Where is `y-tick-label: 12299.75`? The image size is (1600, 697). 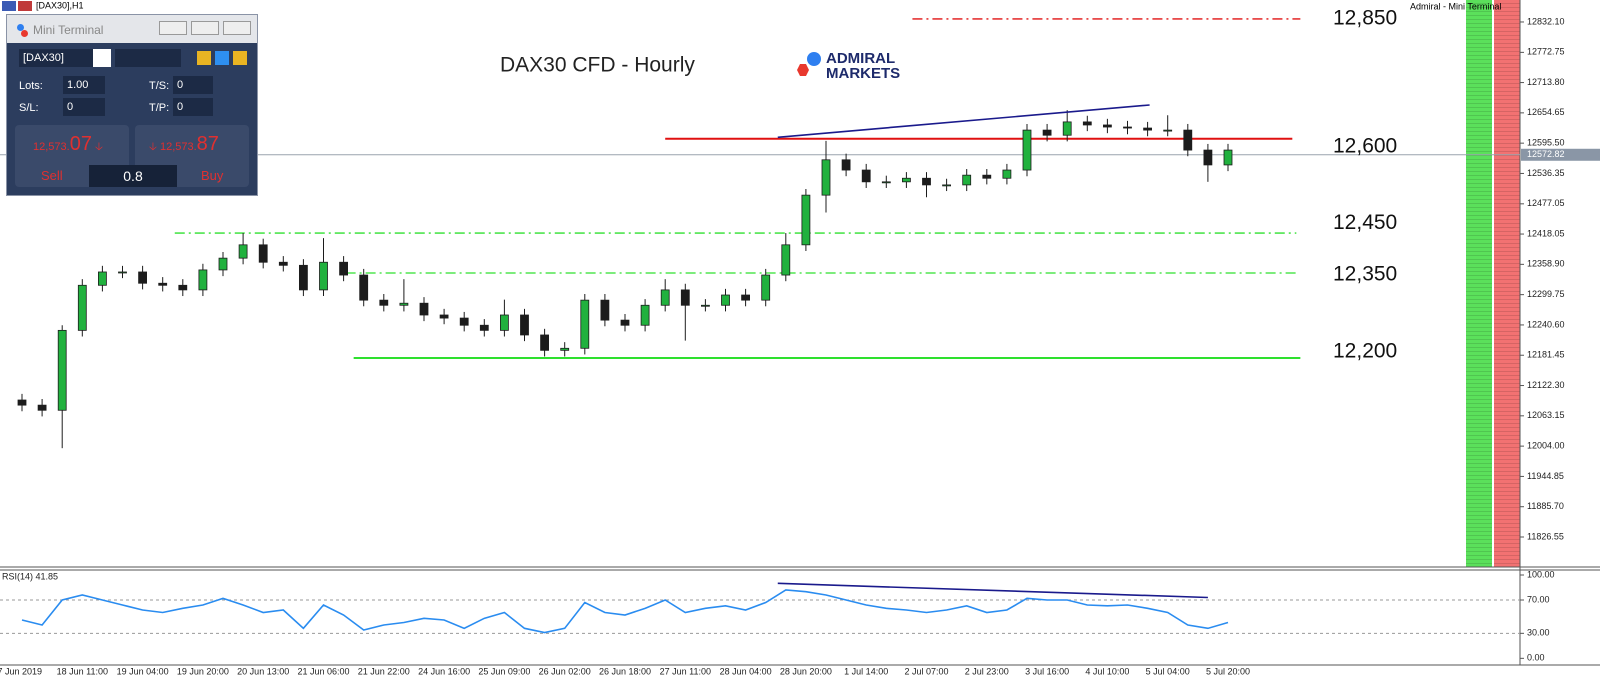
y-tick-label: 12299.75 is located at coordinates (1546, 294).